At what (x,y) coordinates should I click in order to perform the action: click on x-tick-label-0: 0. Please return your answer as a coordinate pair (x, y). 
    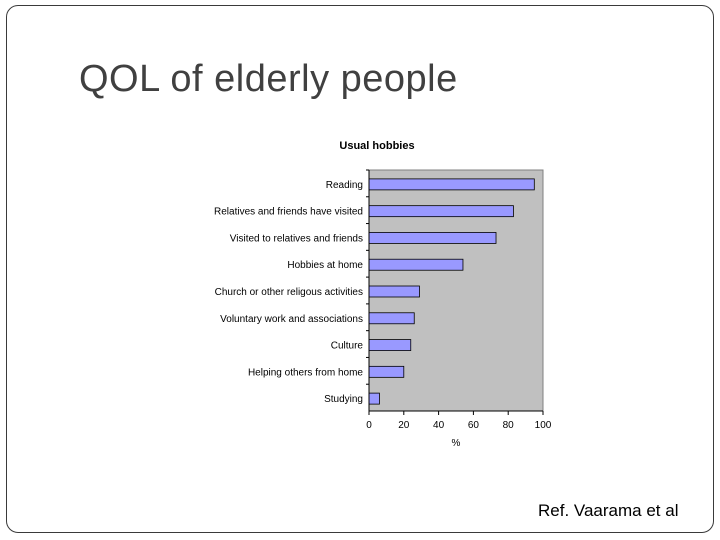
    Looking at the image, I should click on (369, 425).